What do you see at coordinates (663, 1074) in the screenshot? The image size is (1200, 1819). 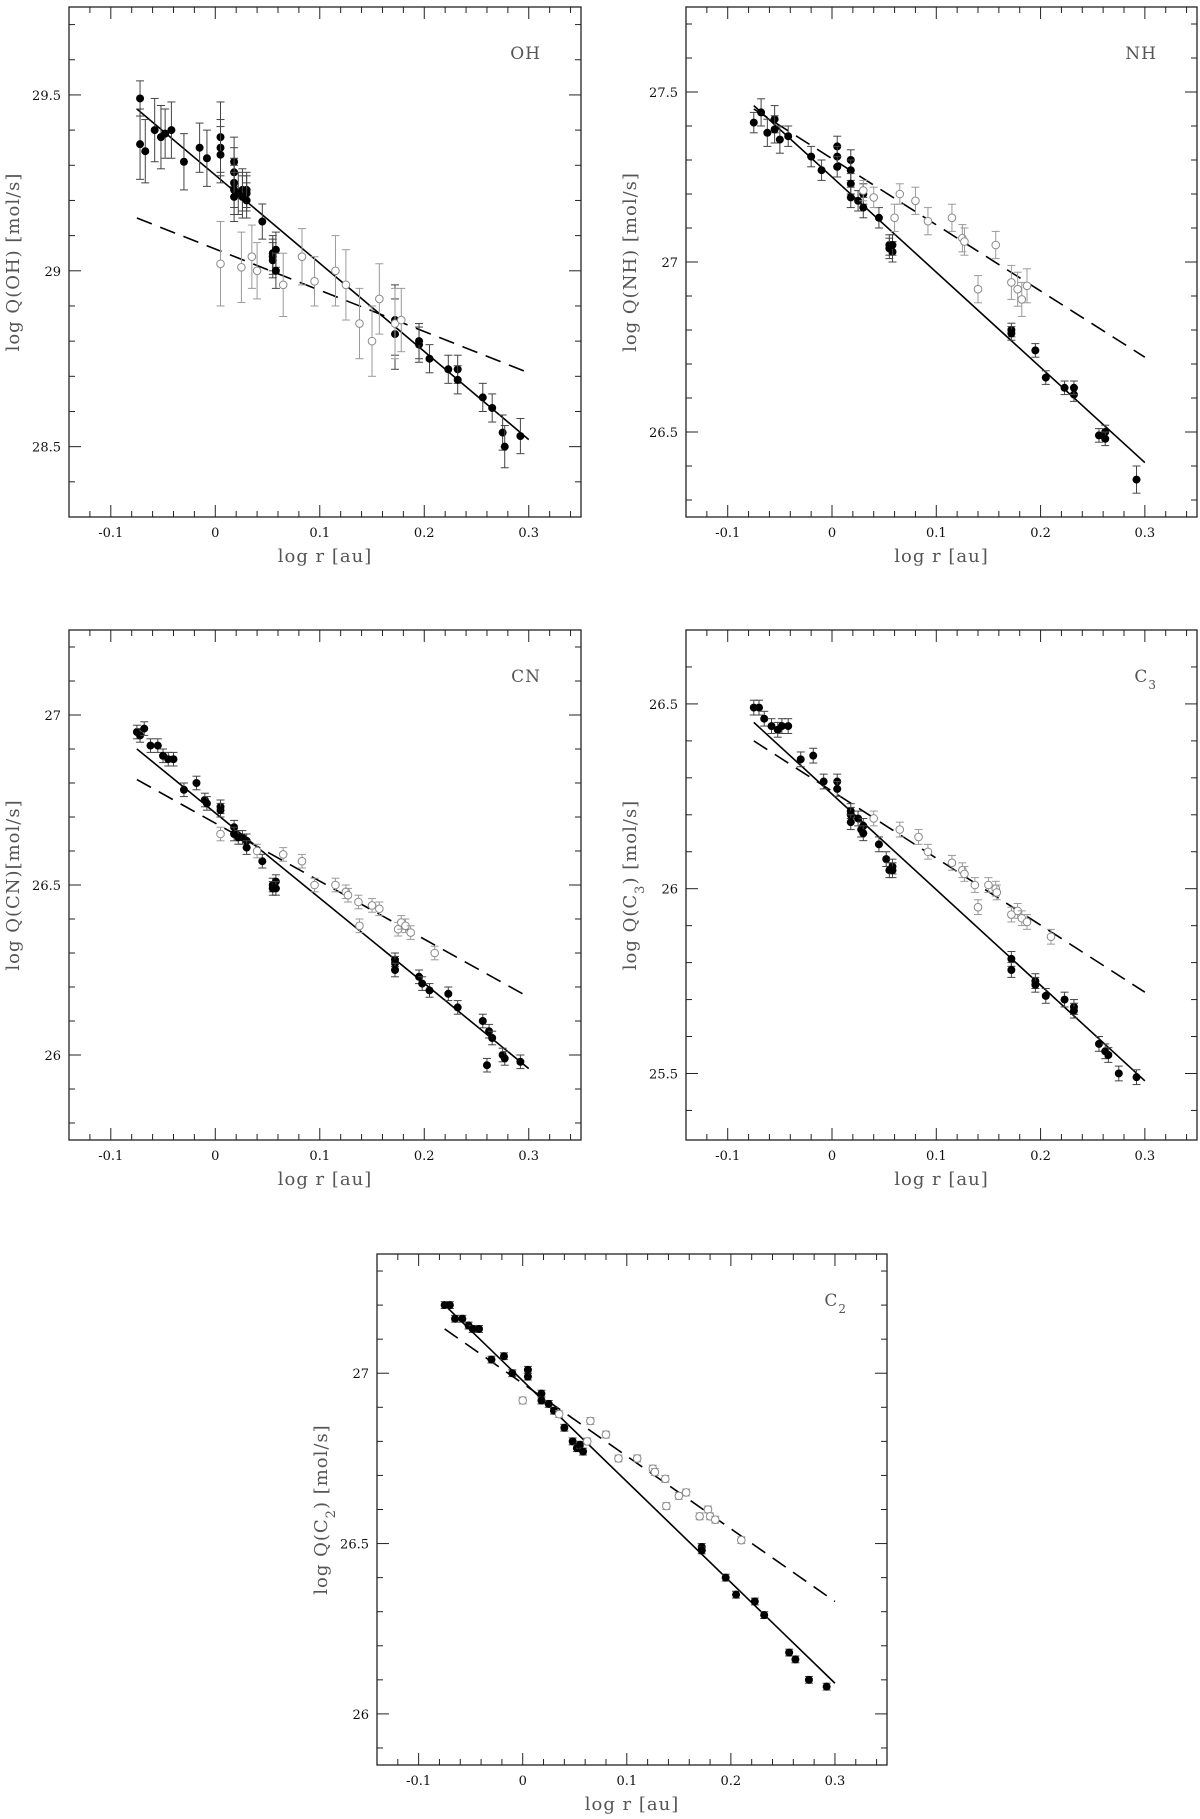 I see `p3-ytick-label: 25.5` at bounding box center [663, 1074].